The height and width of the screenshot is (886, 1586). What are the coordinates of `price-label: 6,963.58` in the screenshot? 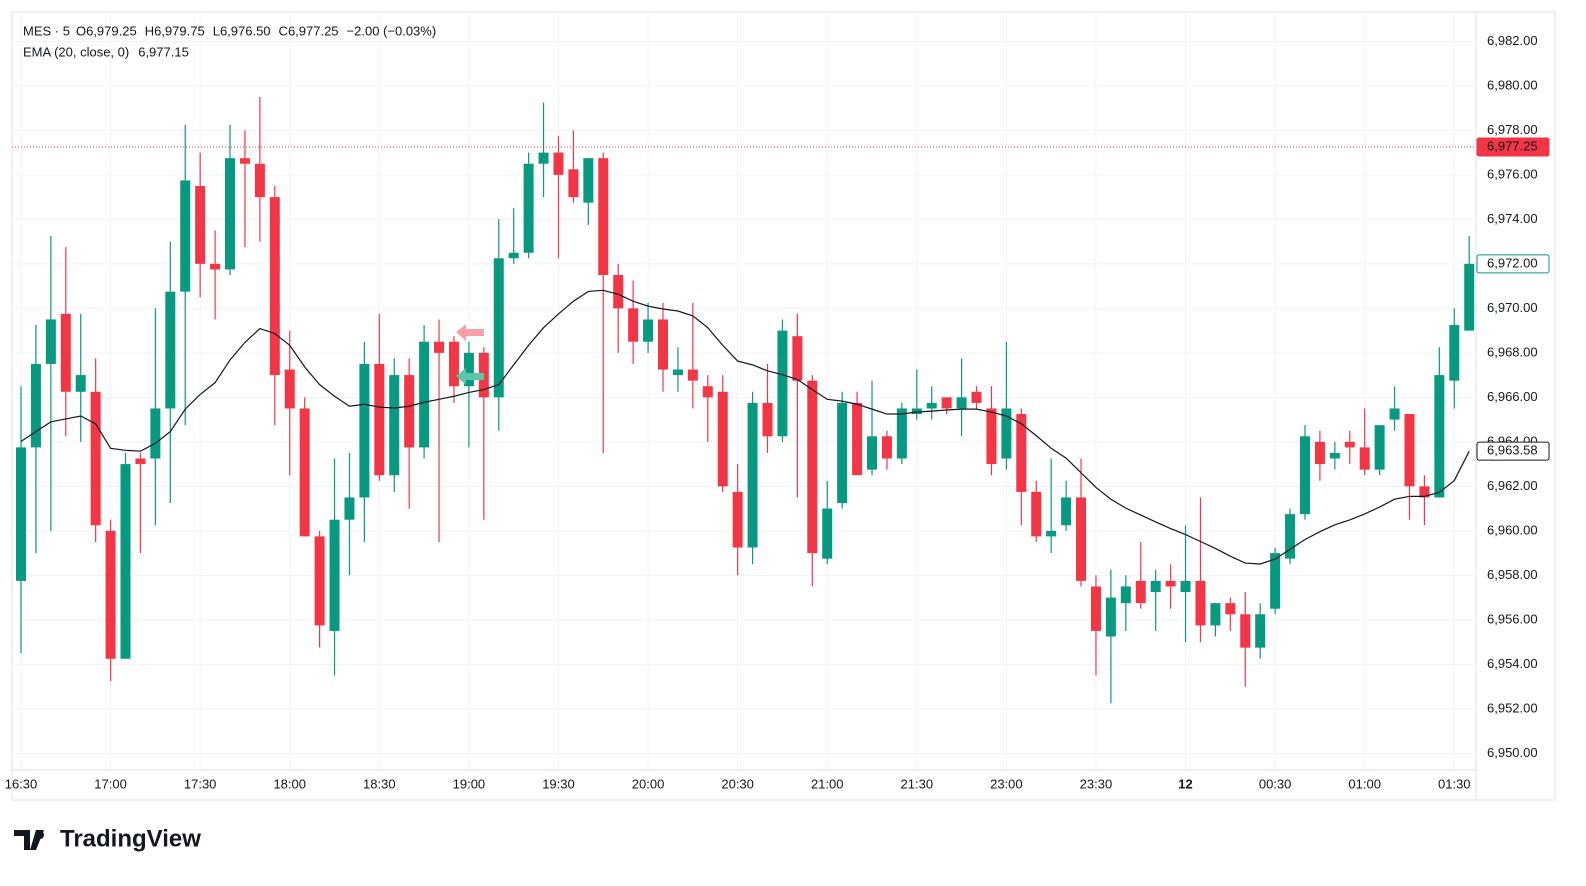 It's located at (1512, 450).